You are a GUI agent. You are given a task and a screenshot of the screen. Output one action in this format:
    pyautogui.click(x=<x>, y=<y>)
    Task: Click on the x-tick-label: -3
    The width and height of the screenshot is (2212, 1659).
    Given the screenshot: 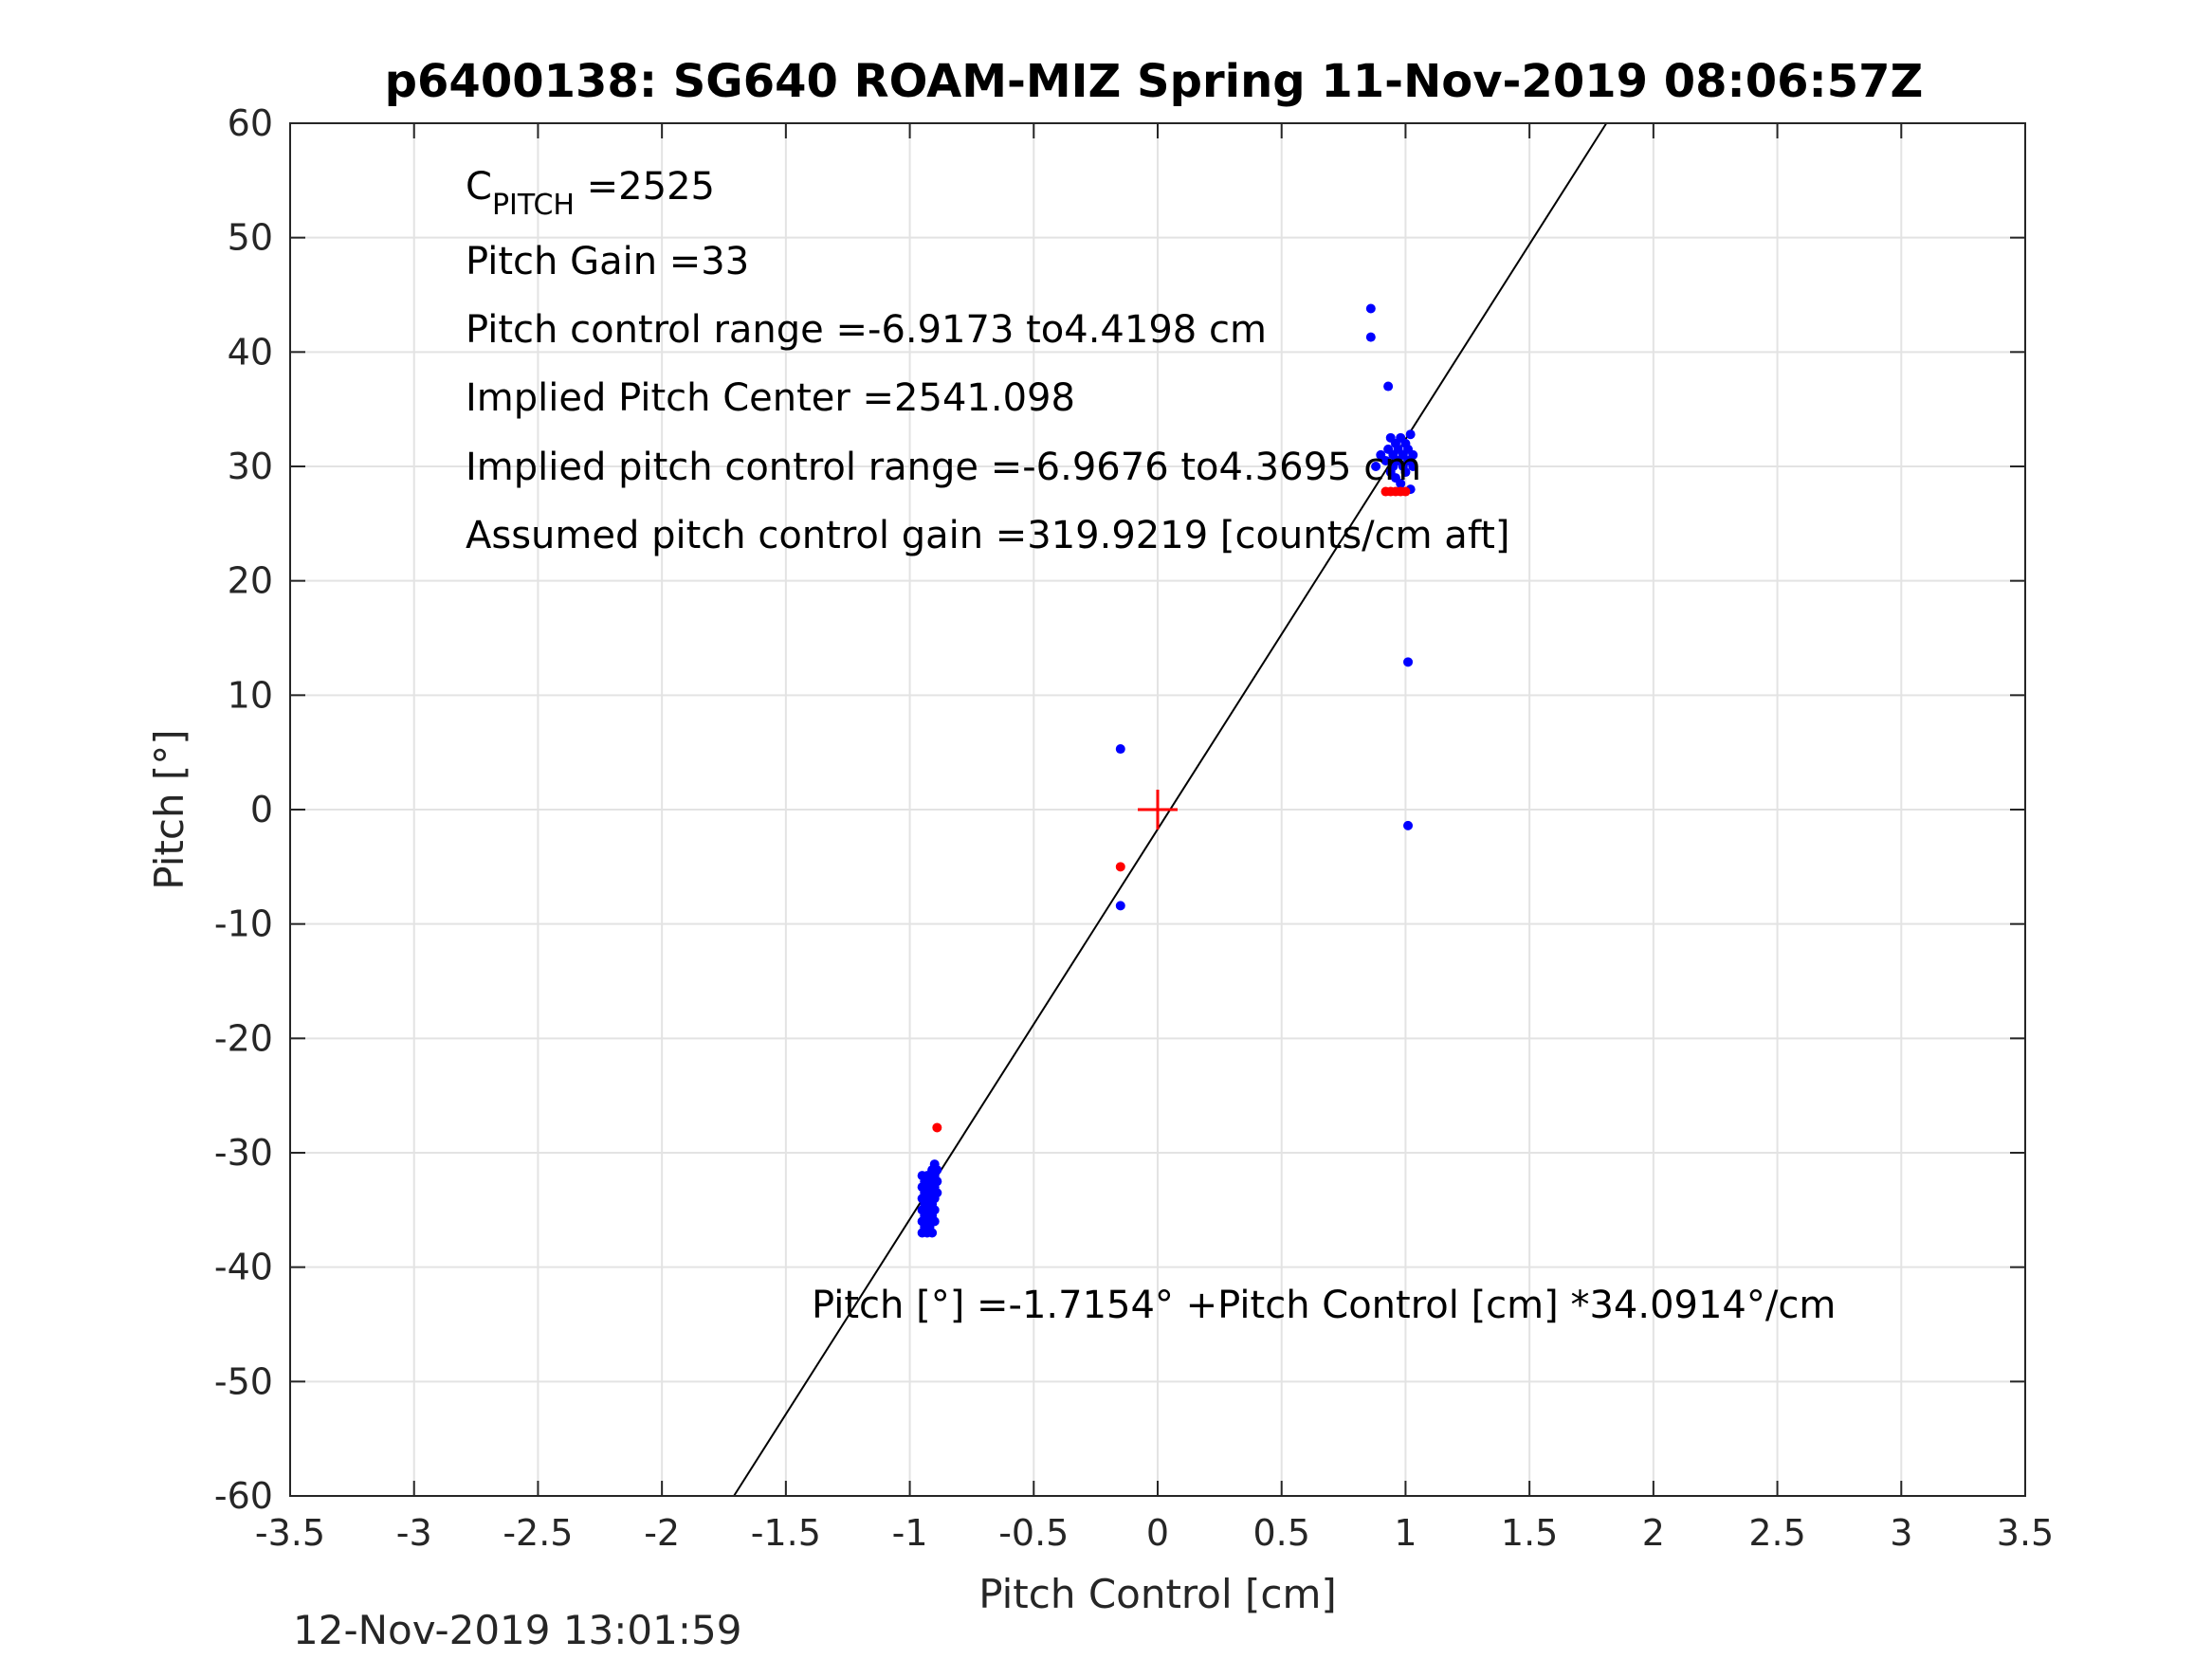 What is the action you would take?
    pyautogui.click(x=414, y=1533)
    